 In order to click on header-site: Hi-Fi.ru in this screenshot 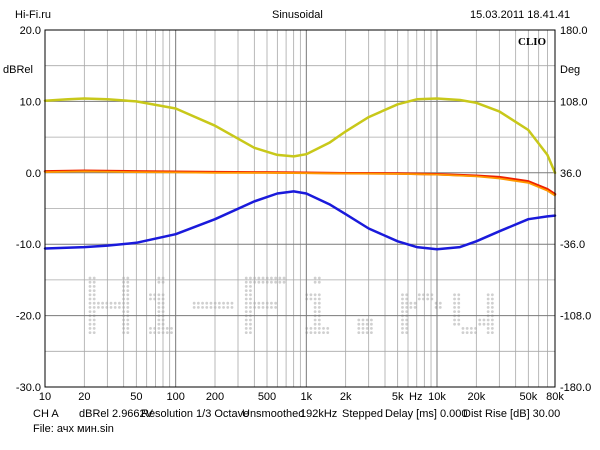, I will do `click(33, 15)`.